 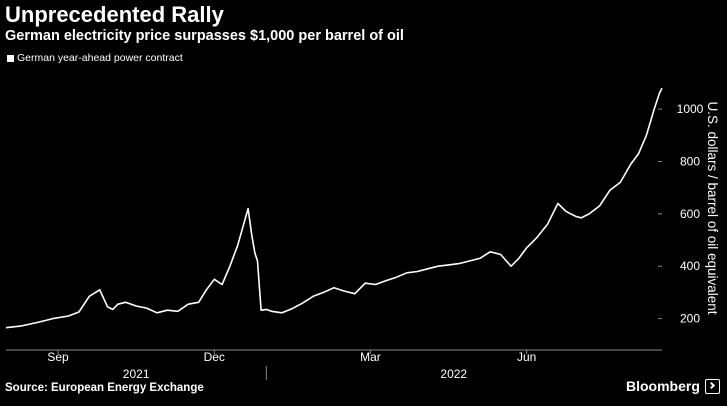 I want to click on legend: German year-ahead power contract, so click(x=95, y=58).